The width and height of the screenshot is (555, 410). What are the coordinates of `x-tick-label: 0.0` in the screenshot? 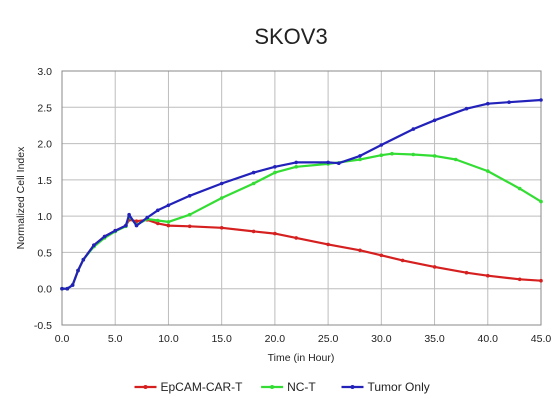 It's located at (62, 339).